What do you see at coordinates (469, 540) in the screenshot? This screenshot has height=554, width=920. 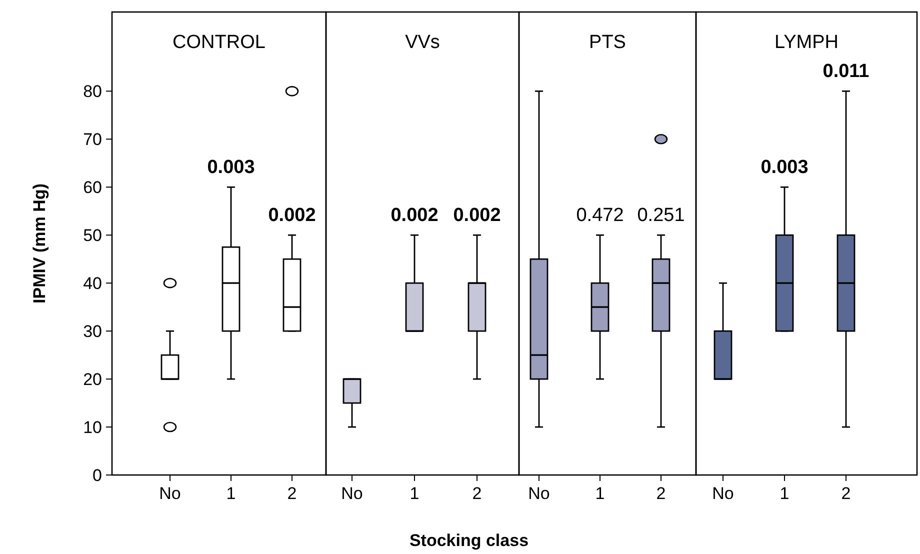 I see `x-axis-title: Stocking class` at bounding box center [469, 540].